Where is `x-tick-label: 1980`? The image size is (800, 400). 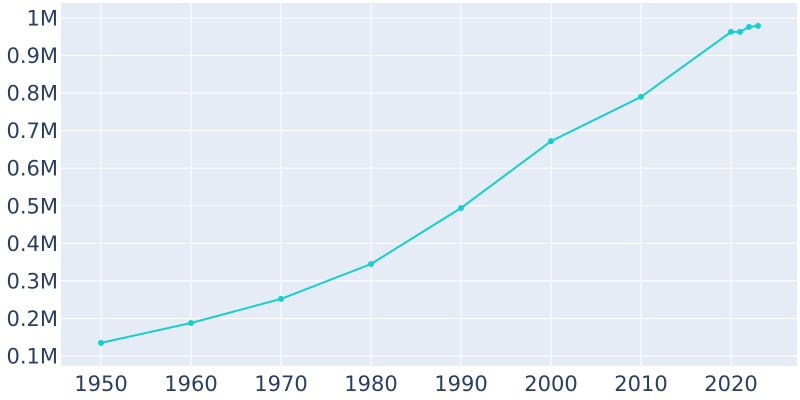
x-tick-label: 1980 is located at coordinates (370, 384).